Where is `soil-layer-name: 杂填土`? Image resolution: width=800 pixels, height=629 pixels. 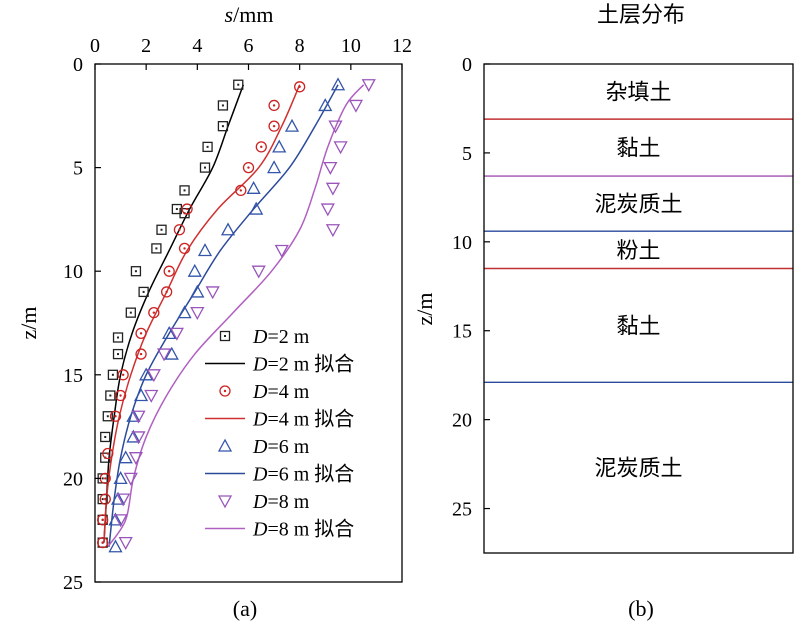 soil-layer-name: 杂填土 is located at coordinates (638, 92).